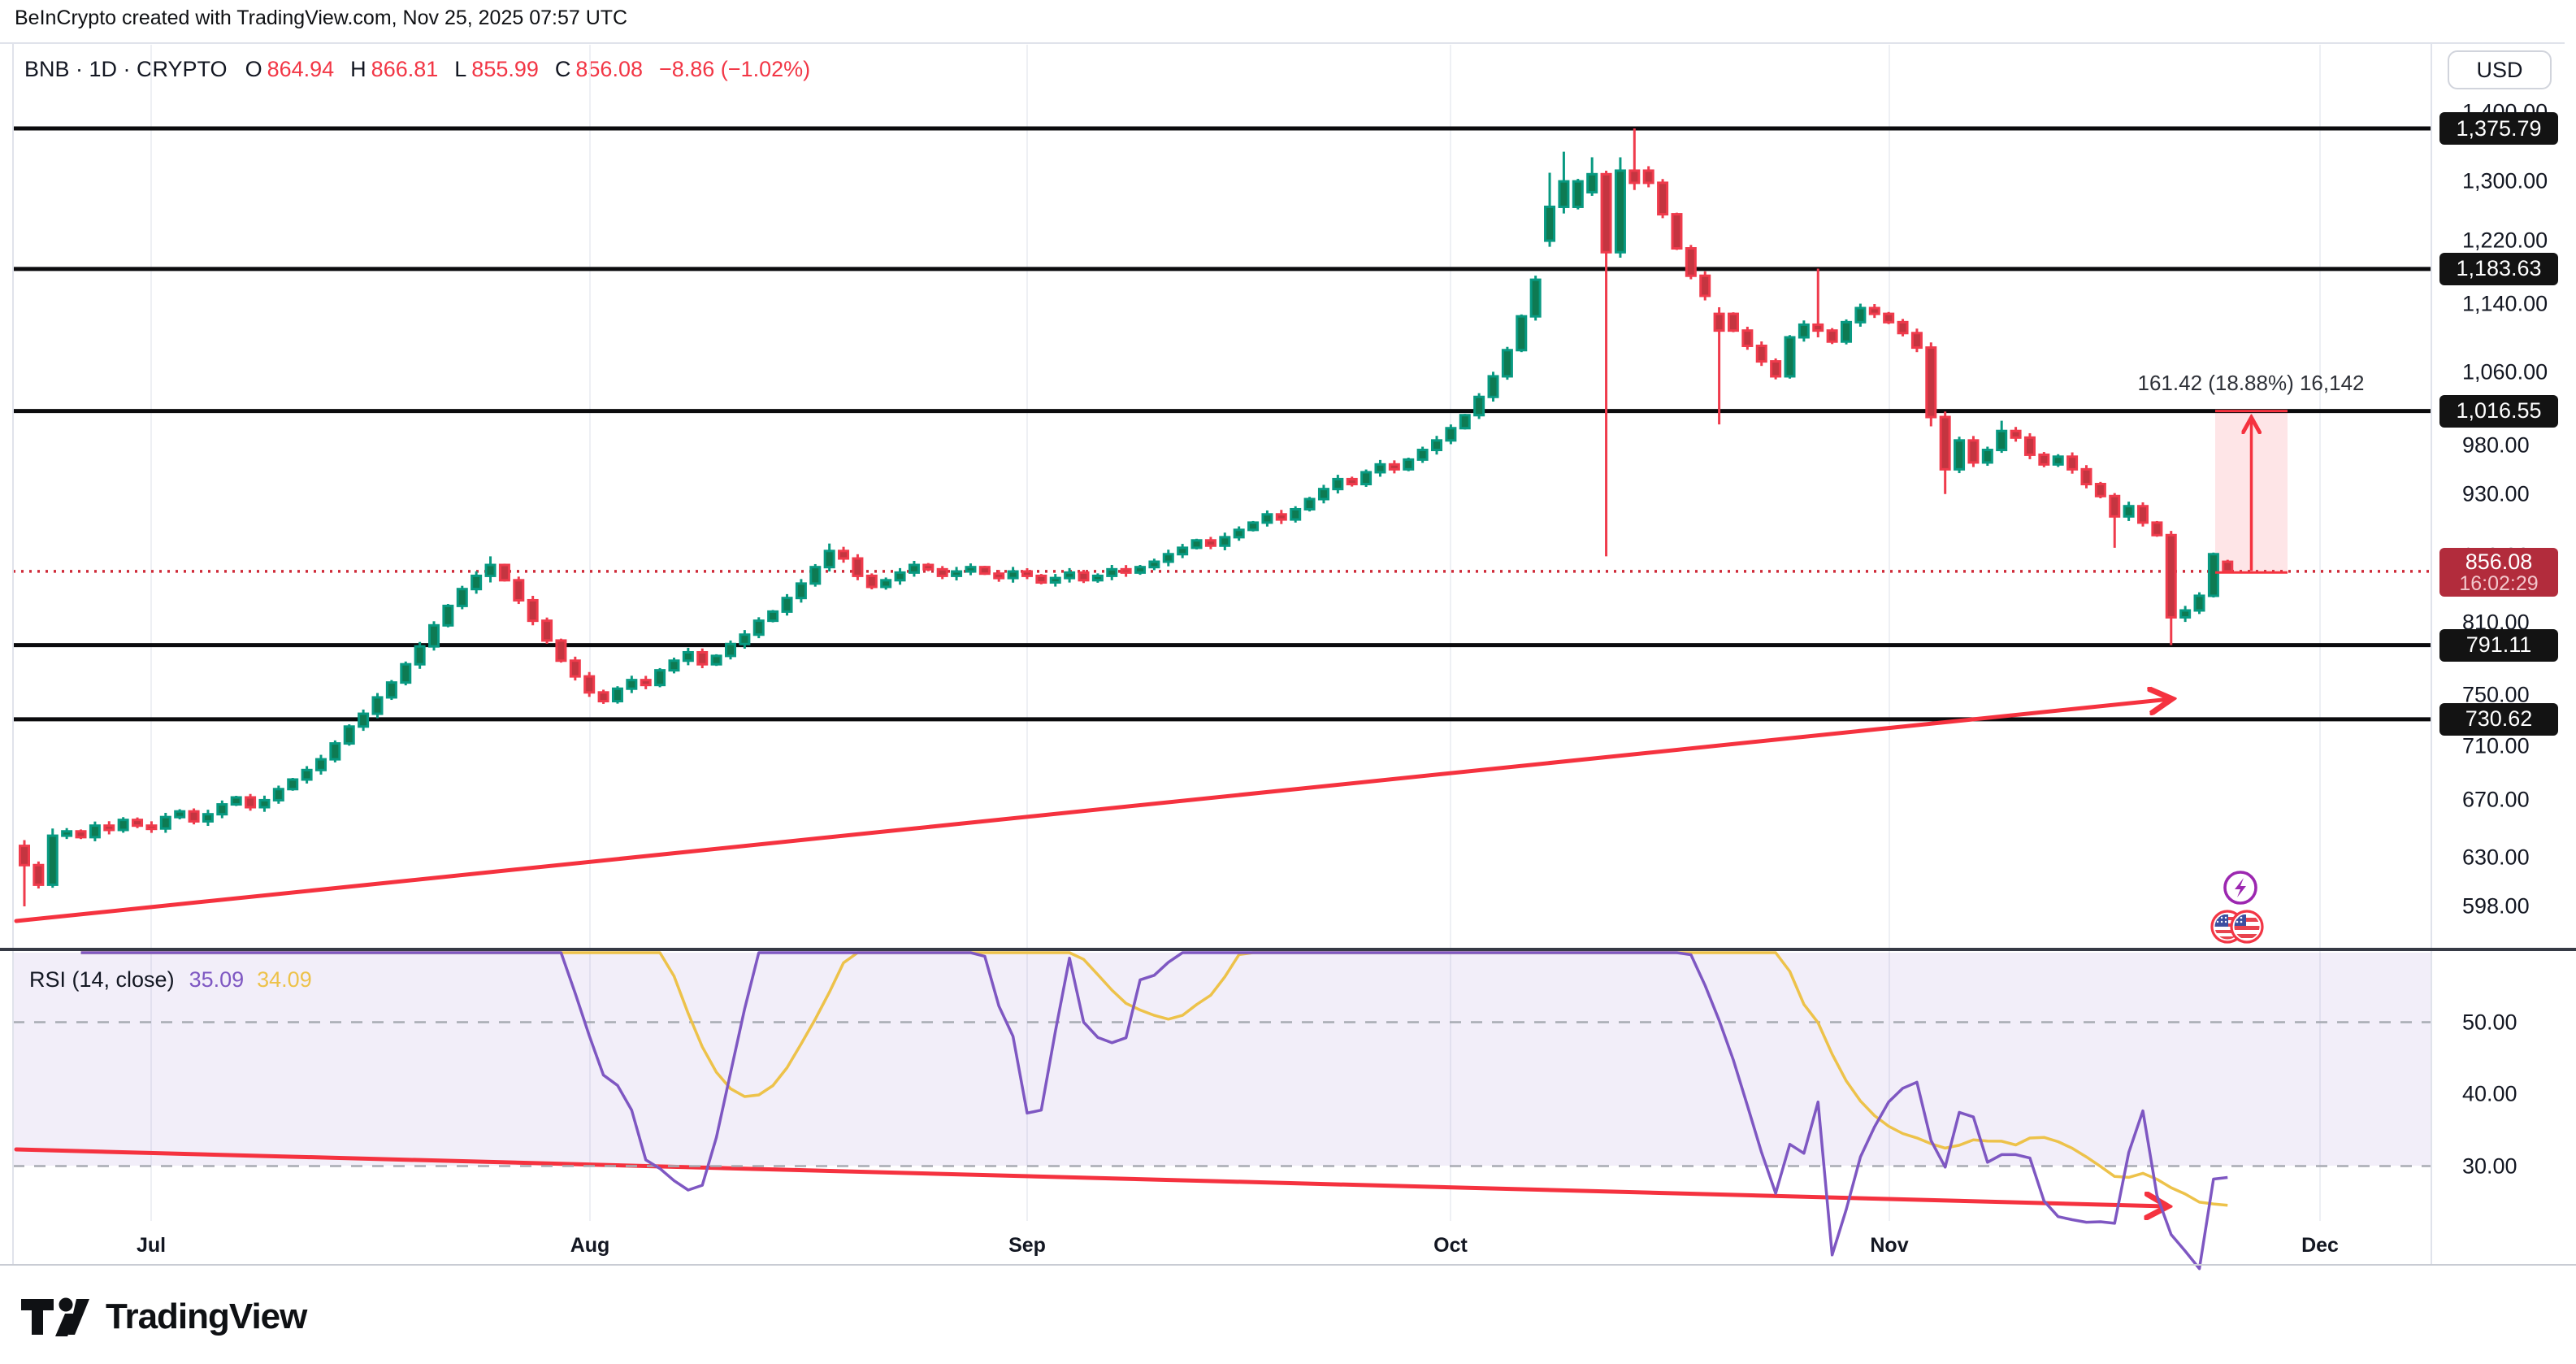 The height and width of the screenshot is (1364, 2576). Describe the element at coordinates (358, 69) in the screenshot. I see `high-label: H` at that location.